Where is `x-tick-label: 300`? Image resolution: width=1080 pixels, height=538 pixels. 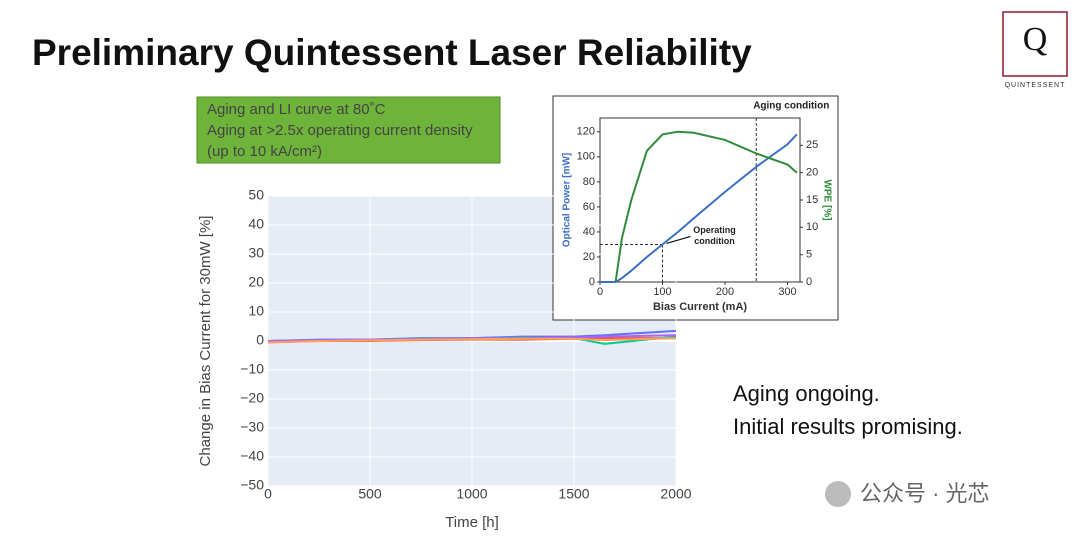
x-tick-label: 300 is located at coordinates (787, 292).